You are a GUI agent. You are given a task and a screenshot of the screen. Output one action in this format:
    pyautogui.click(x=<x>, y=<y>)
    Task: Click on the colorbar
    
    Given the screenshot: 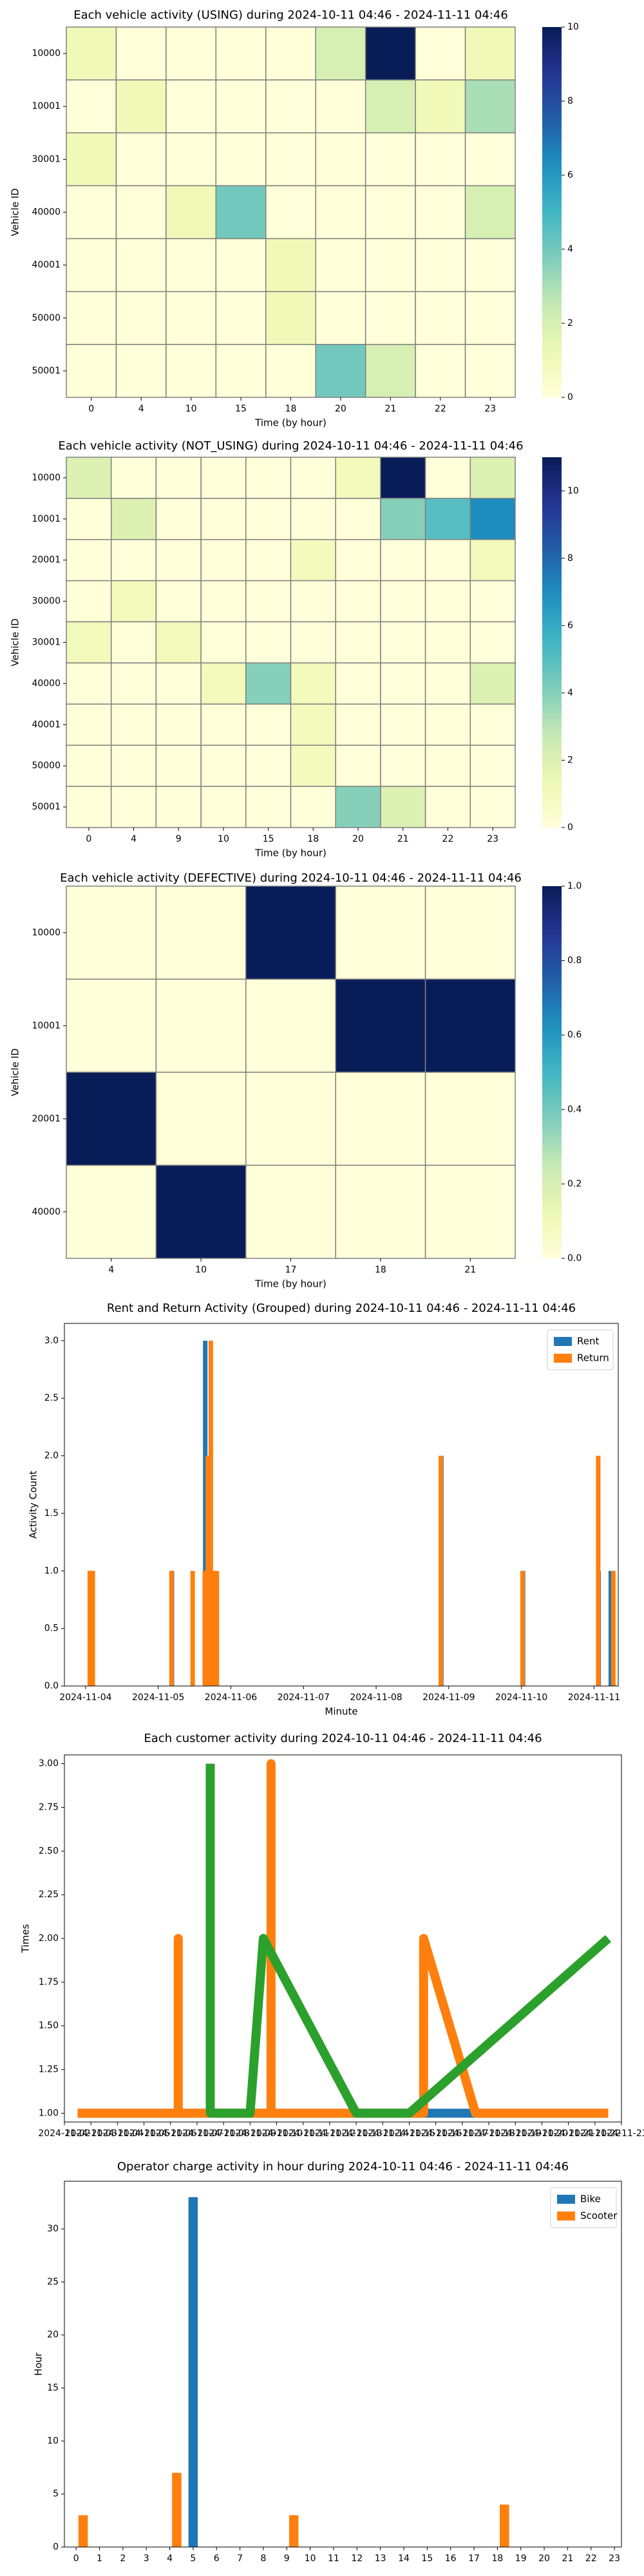 What is the action you would take?
    pyautogui.click(x=552, y=212)
    